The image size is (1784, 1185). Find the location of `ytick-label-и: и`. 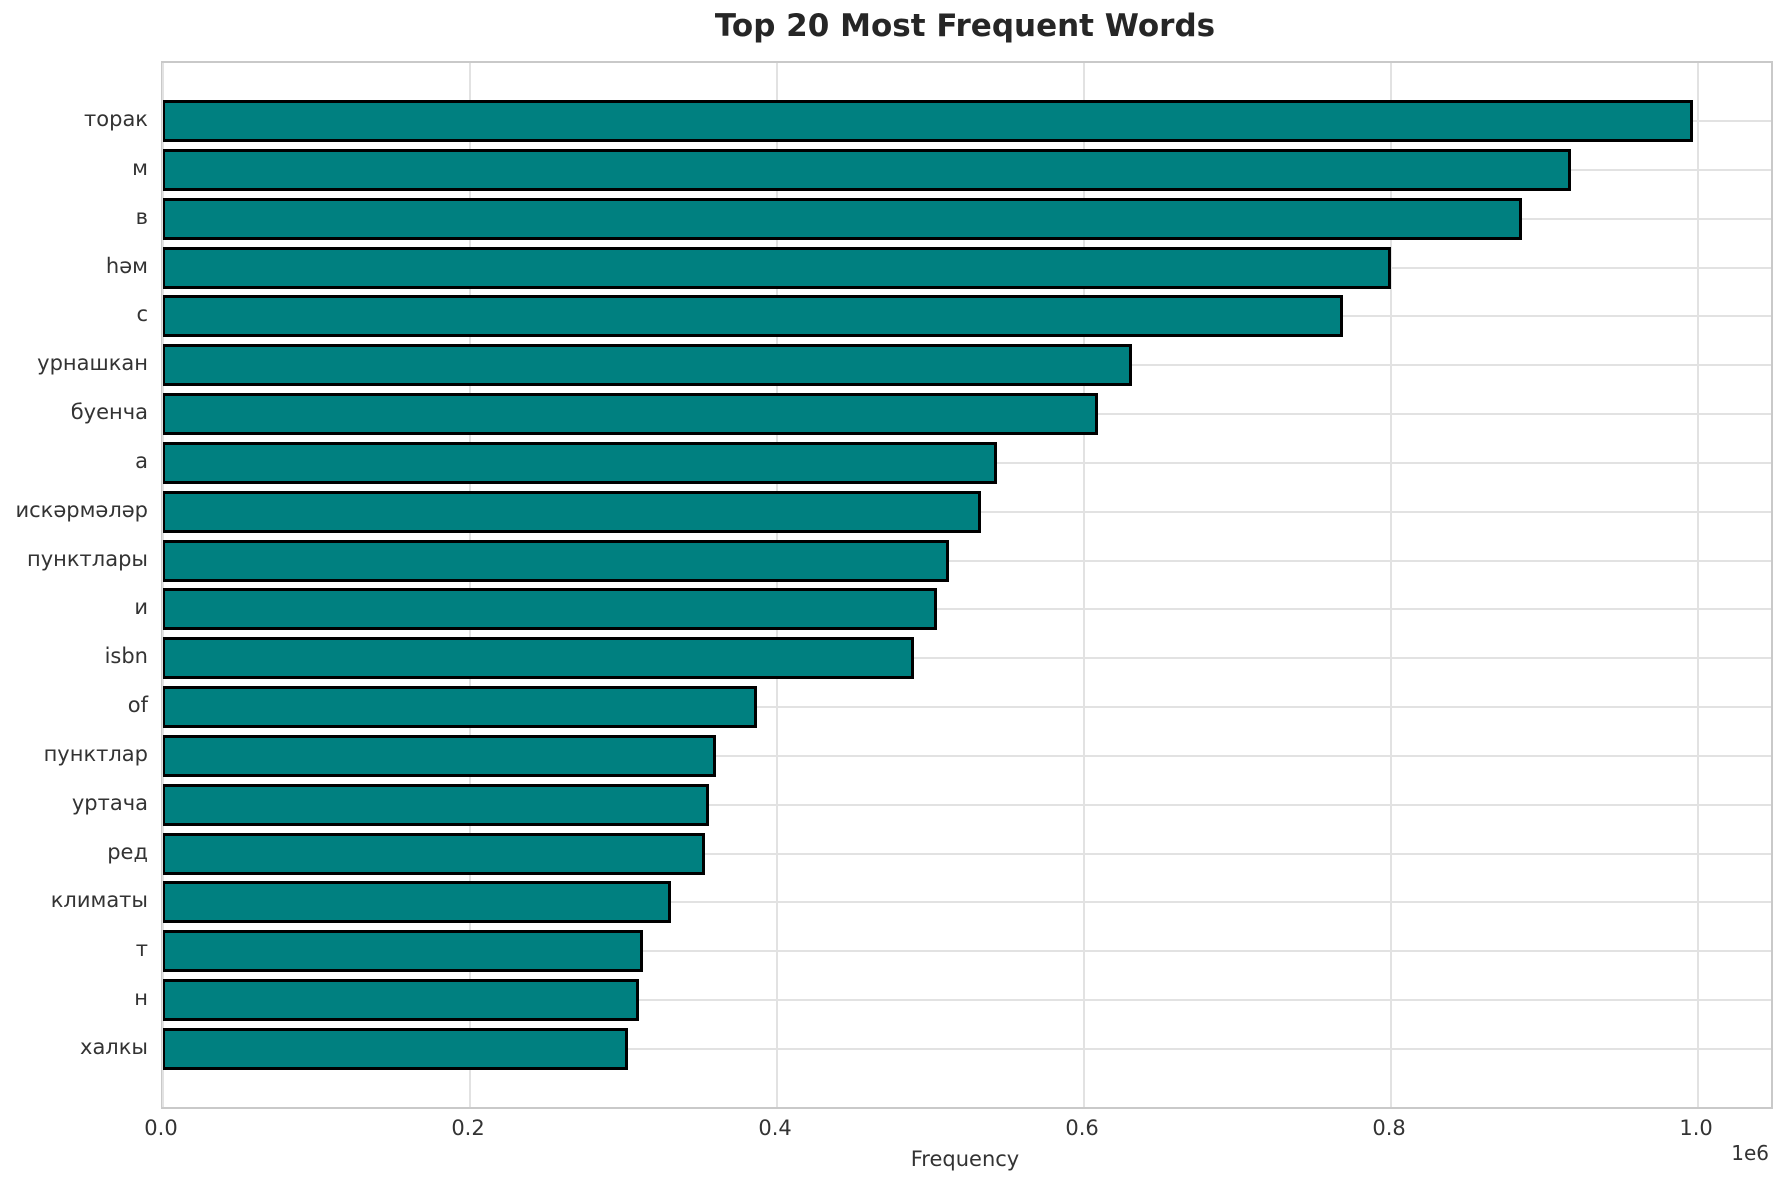

ytick-label-и: и is located at coordinates (141, 607).